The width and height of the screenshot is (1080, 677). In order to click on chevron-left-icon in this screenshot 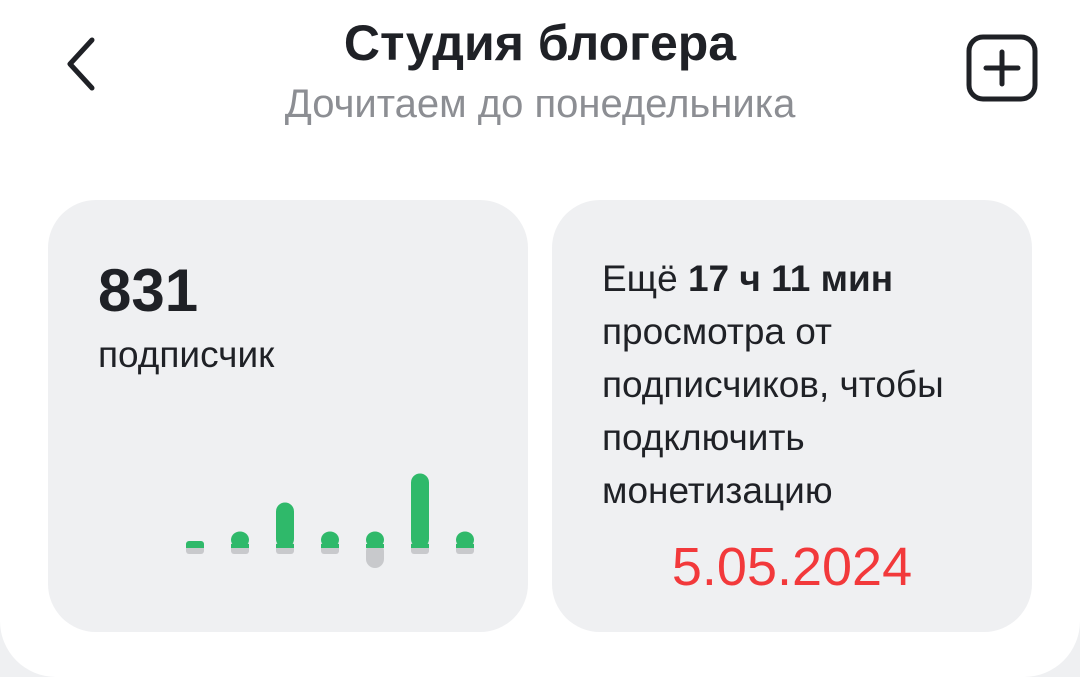, I will do `click(81, 64)`.